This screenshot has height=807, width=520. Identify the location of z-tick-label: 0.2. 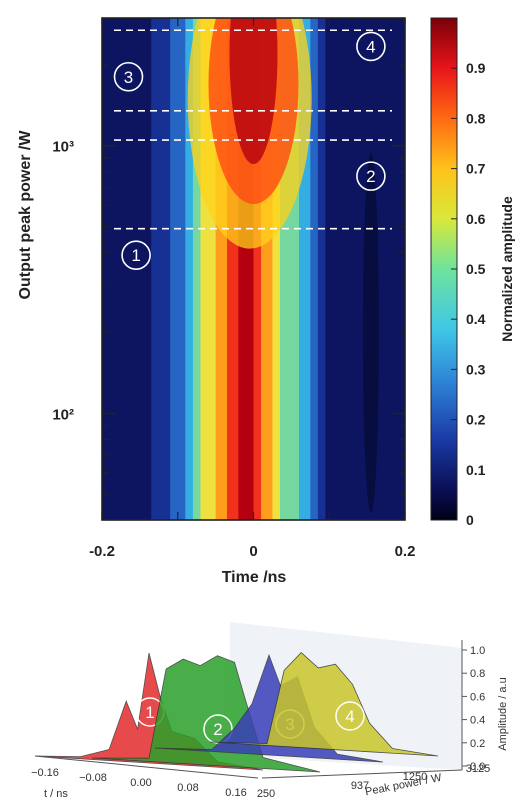
(477, 744).